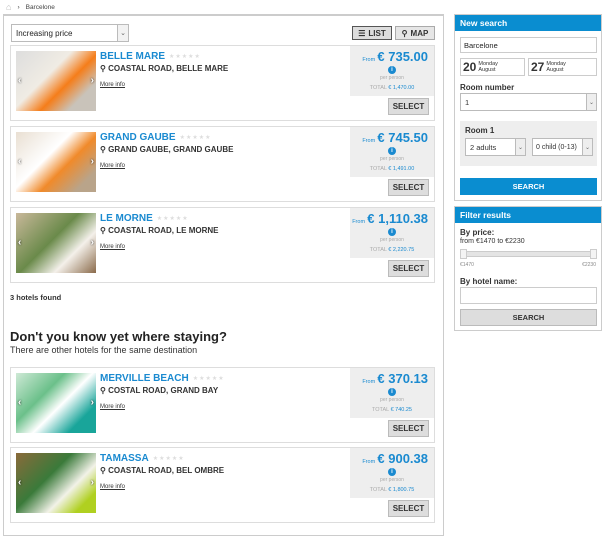 The width and height of the screenshot is (605, 538). Describe the element at coordinates (392, 169) in the screenshot. I see `total-price: TOTAL € 1,491.00` at that location.